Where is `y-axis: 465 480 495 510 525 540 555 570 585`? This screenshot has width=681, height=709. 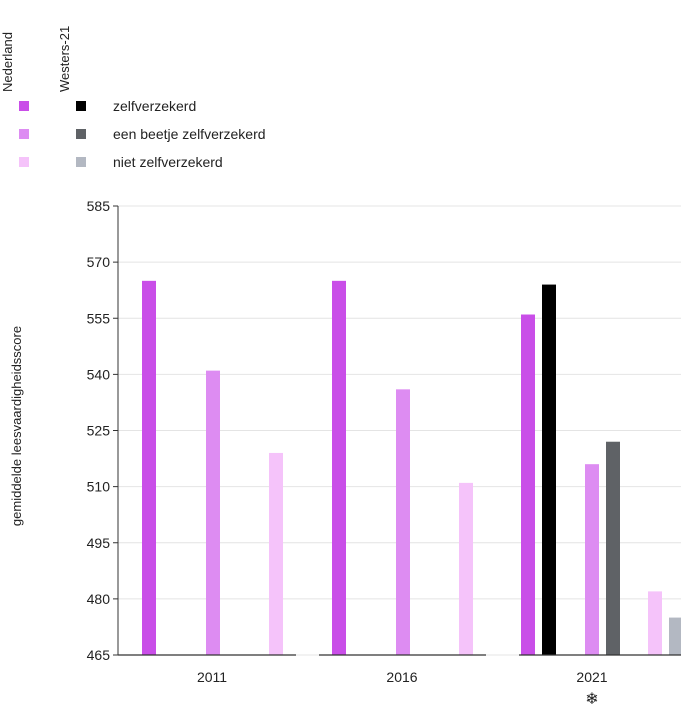
y-axis: 465 480 495 510 525 540 555 570 585 is located at coordinates (103, 430).